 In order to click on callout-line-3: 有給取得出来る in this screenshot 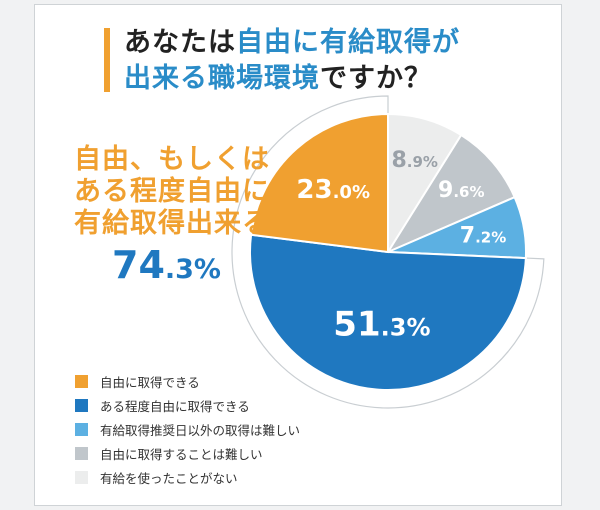, I will do `click(172, 223)`.